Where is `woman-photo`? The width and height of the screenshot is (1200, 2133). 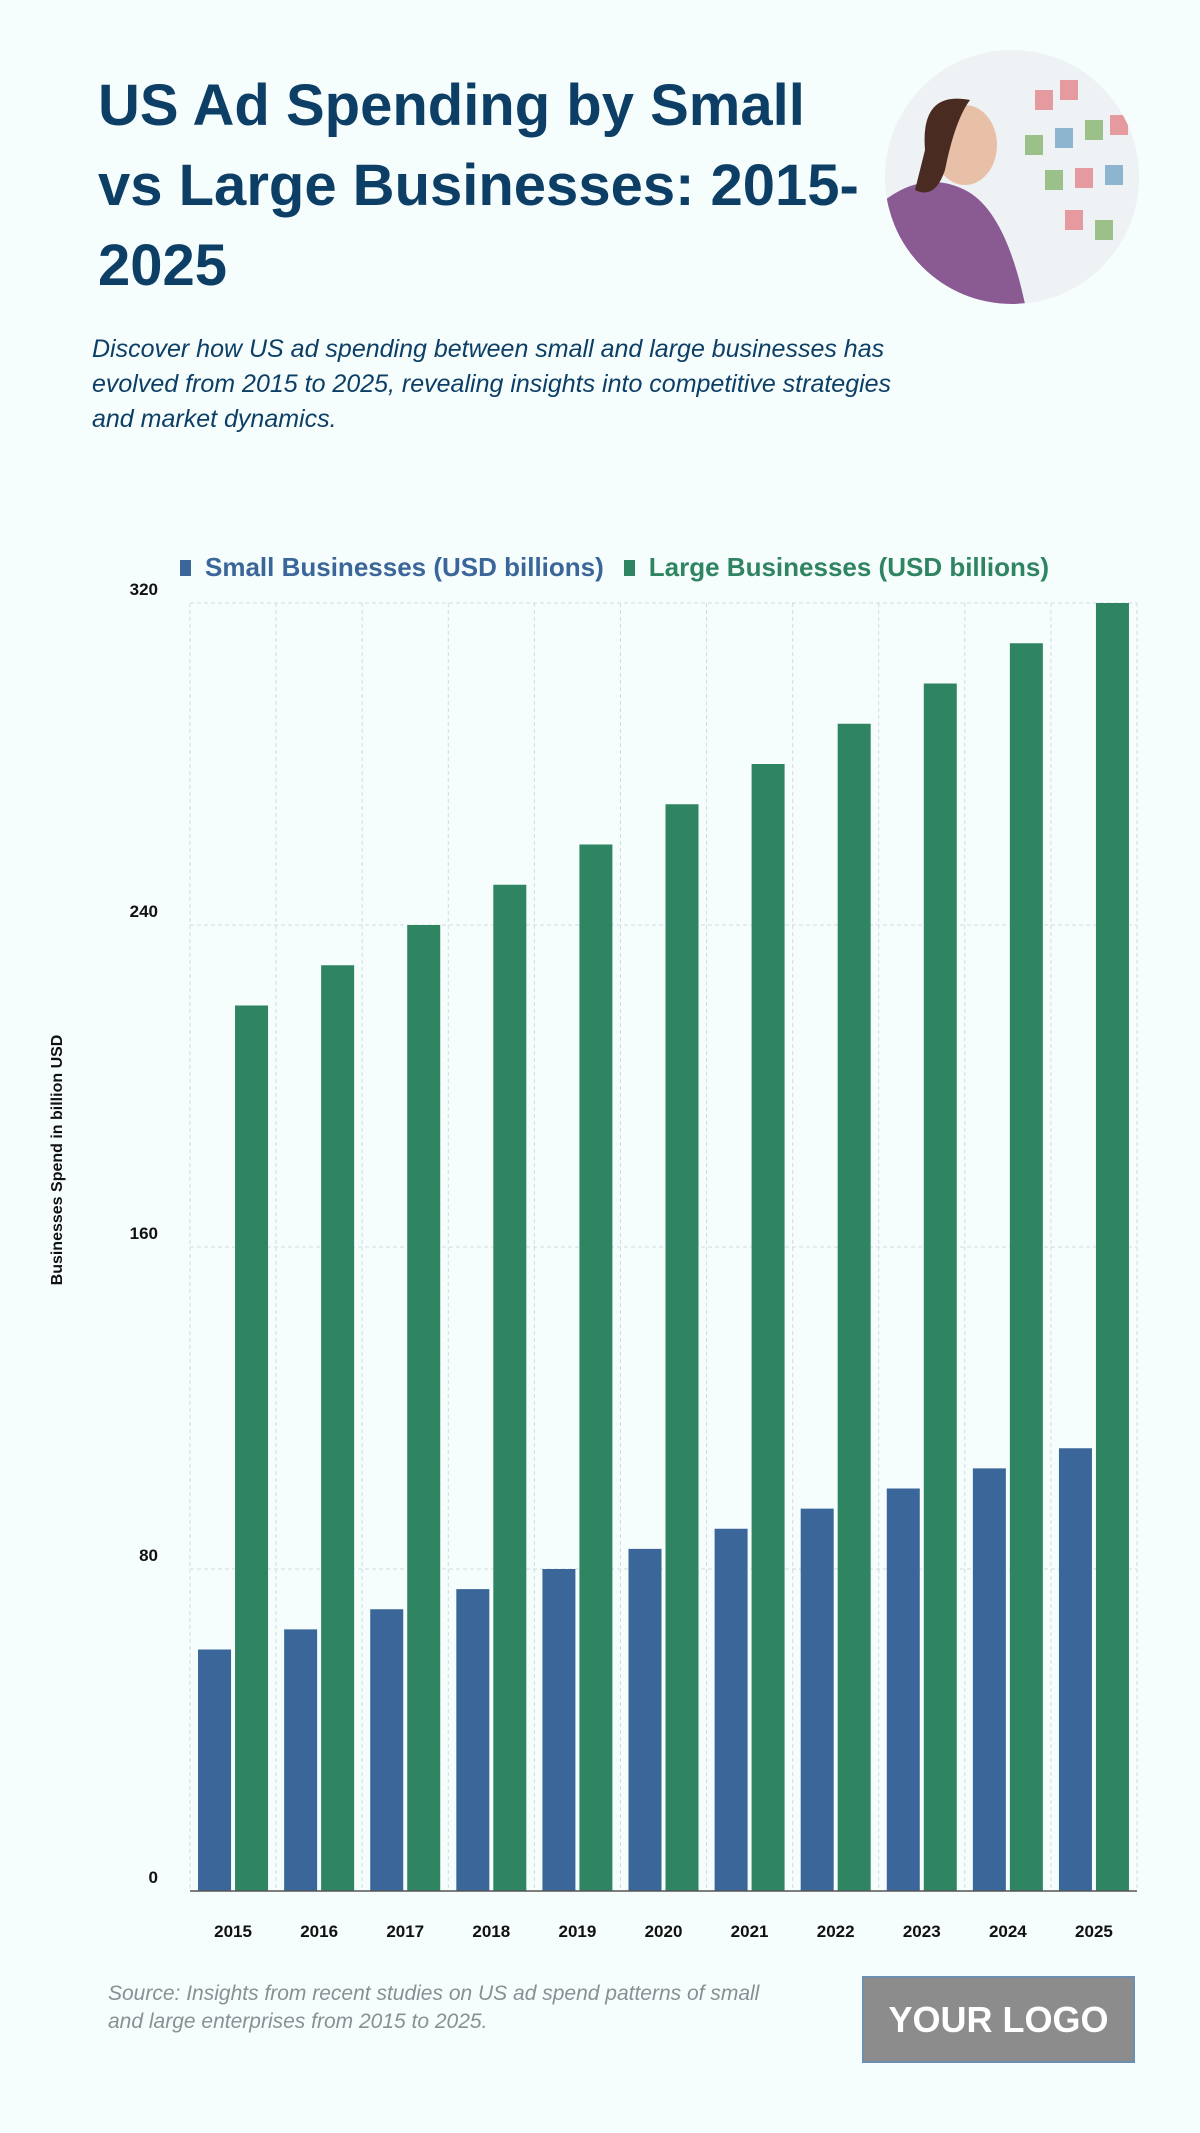 woman-photo is located at coordinates (1012, 177).